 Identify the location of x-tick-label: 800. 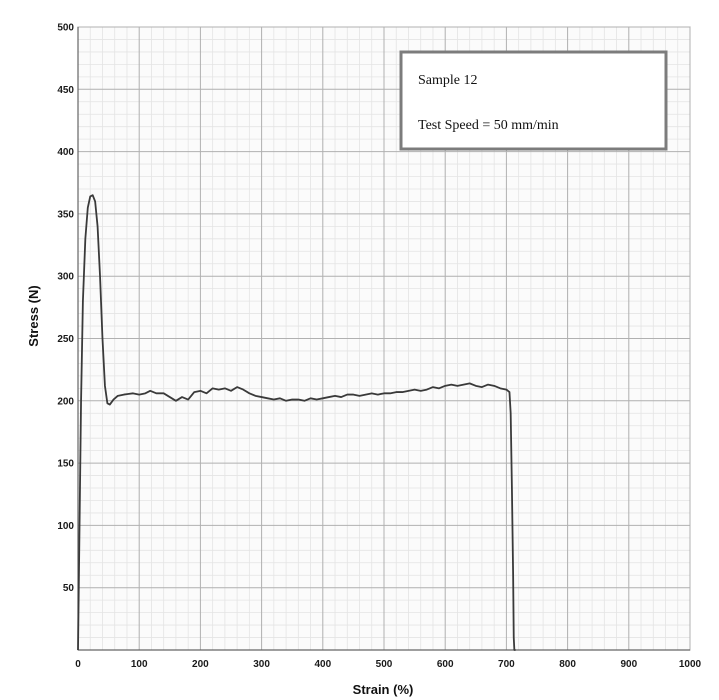
(567, 664).